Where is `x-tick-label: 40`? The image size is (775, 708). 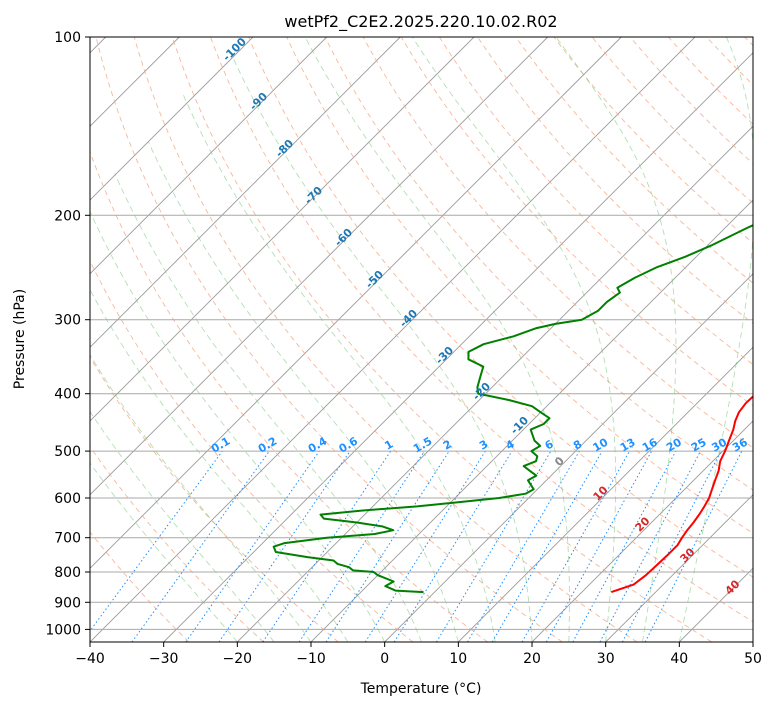
x-tick-label: 40 is located at coordinates (679, 659).